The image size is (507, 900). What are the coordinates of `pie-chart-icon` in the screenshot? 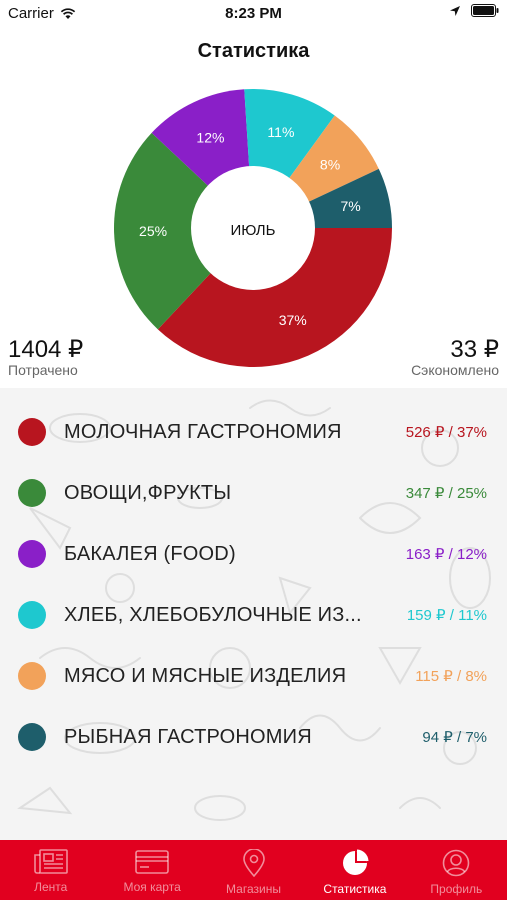 It's located at (355, 862).